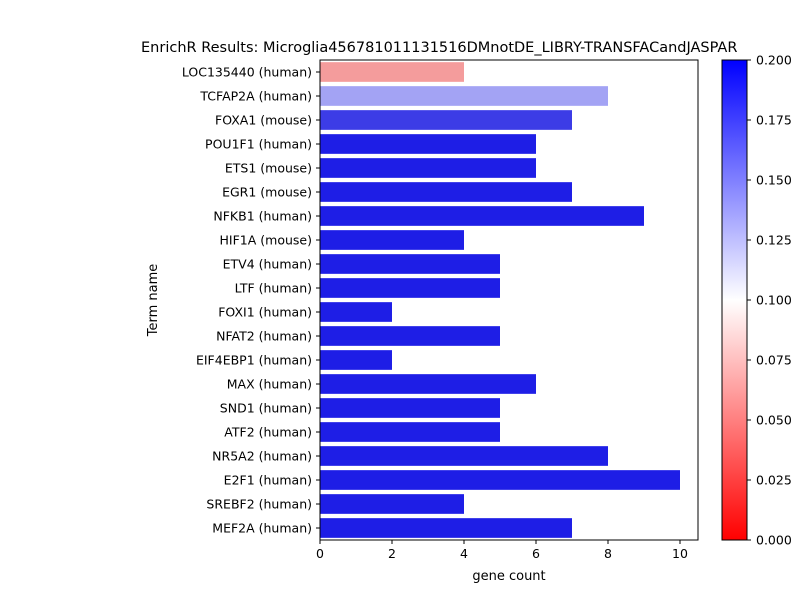  Describe the element at coordinates (266, 240) in the screenshot. I see `y-tick-label: HIF1A (mouse)` at that location.